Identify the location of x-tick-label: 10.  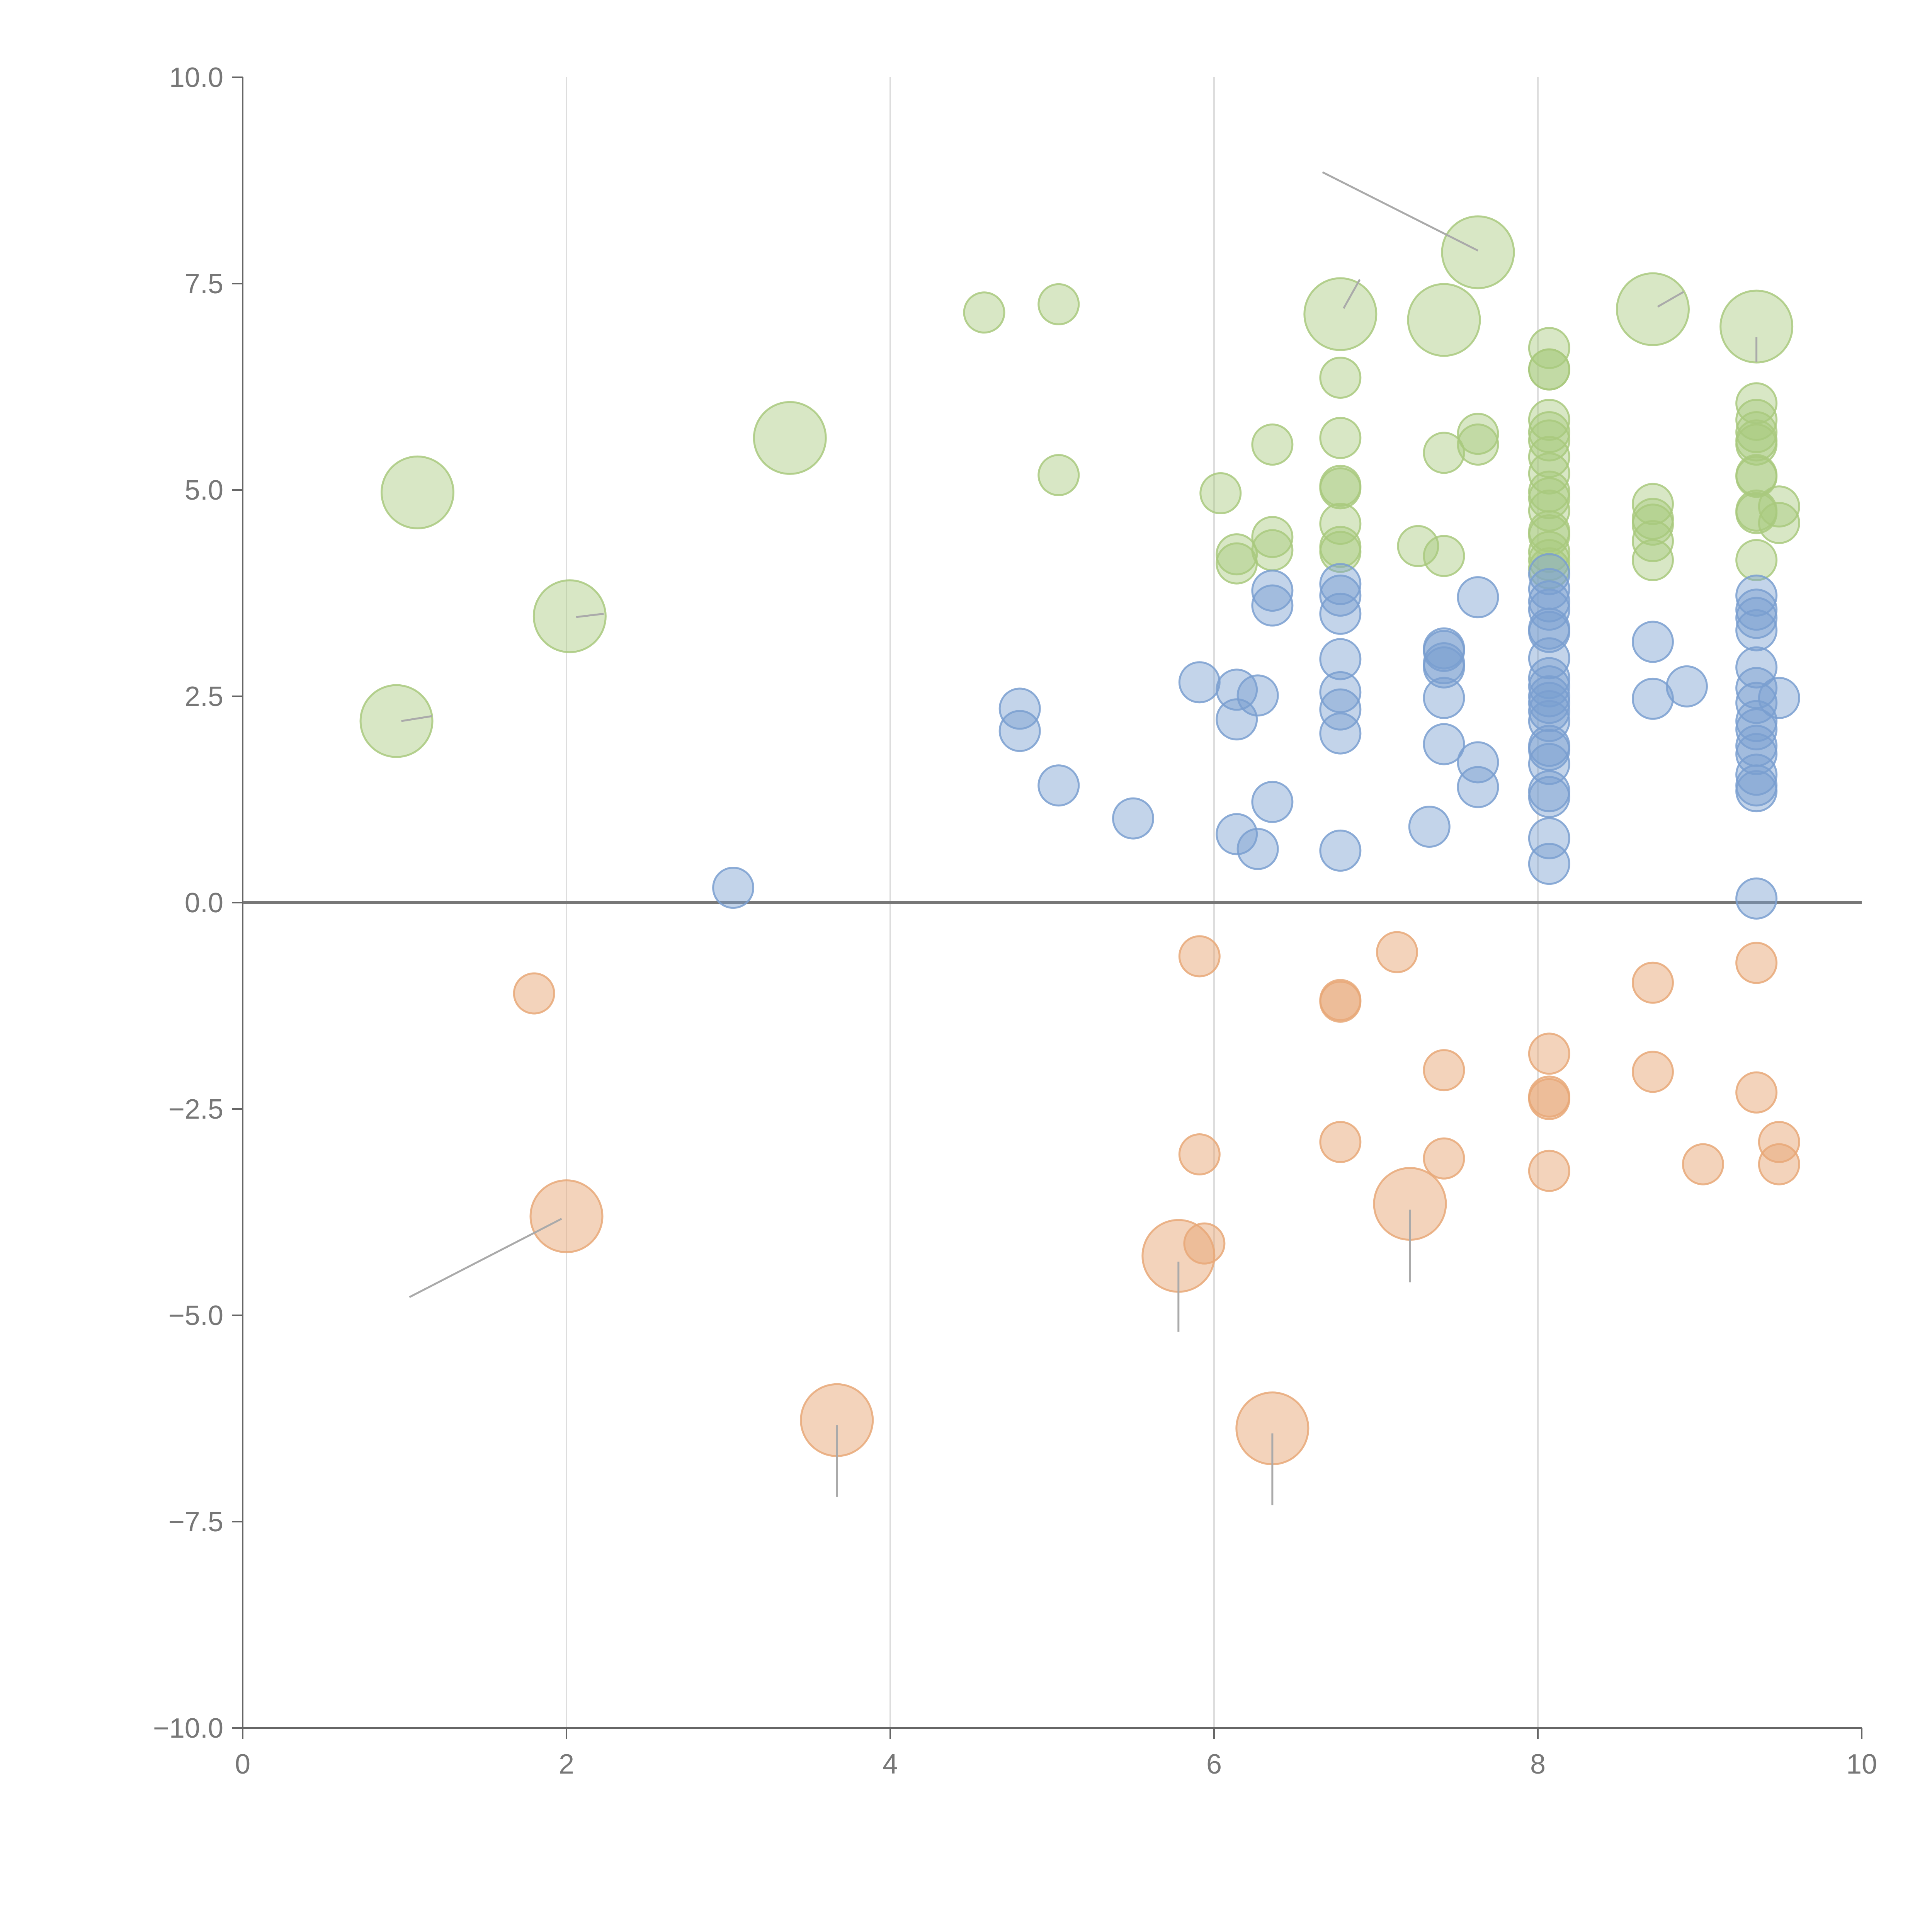
(1862, 1765).